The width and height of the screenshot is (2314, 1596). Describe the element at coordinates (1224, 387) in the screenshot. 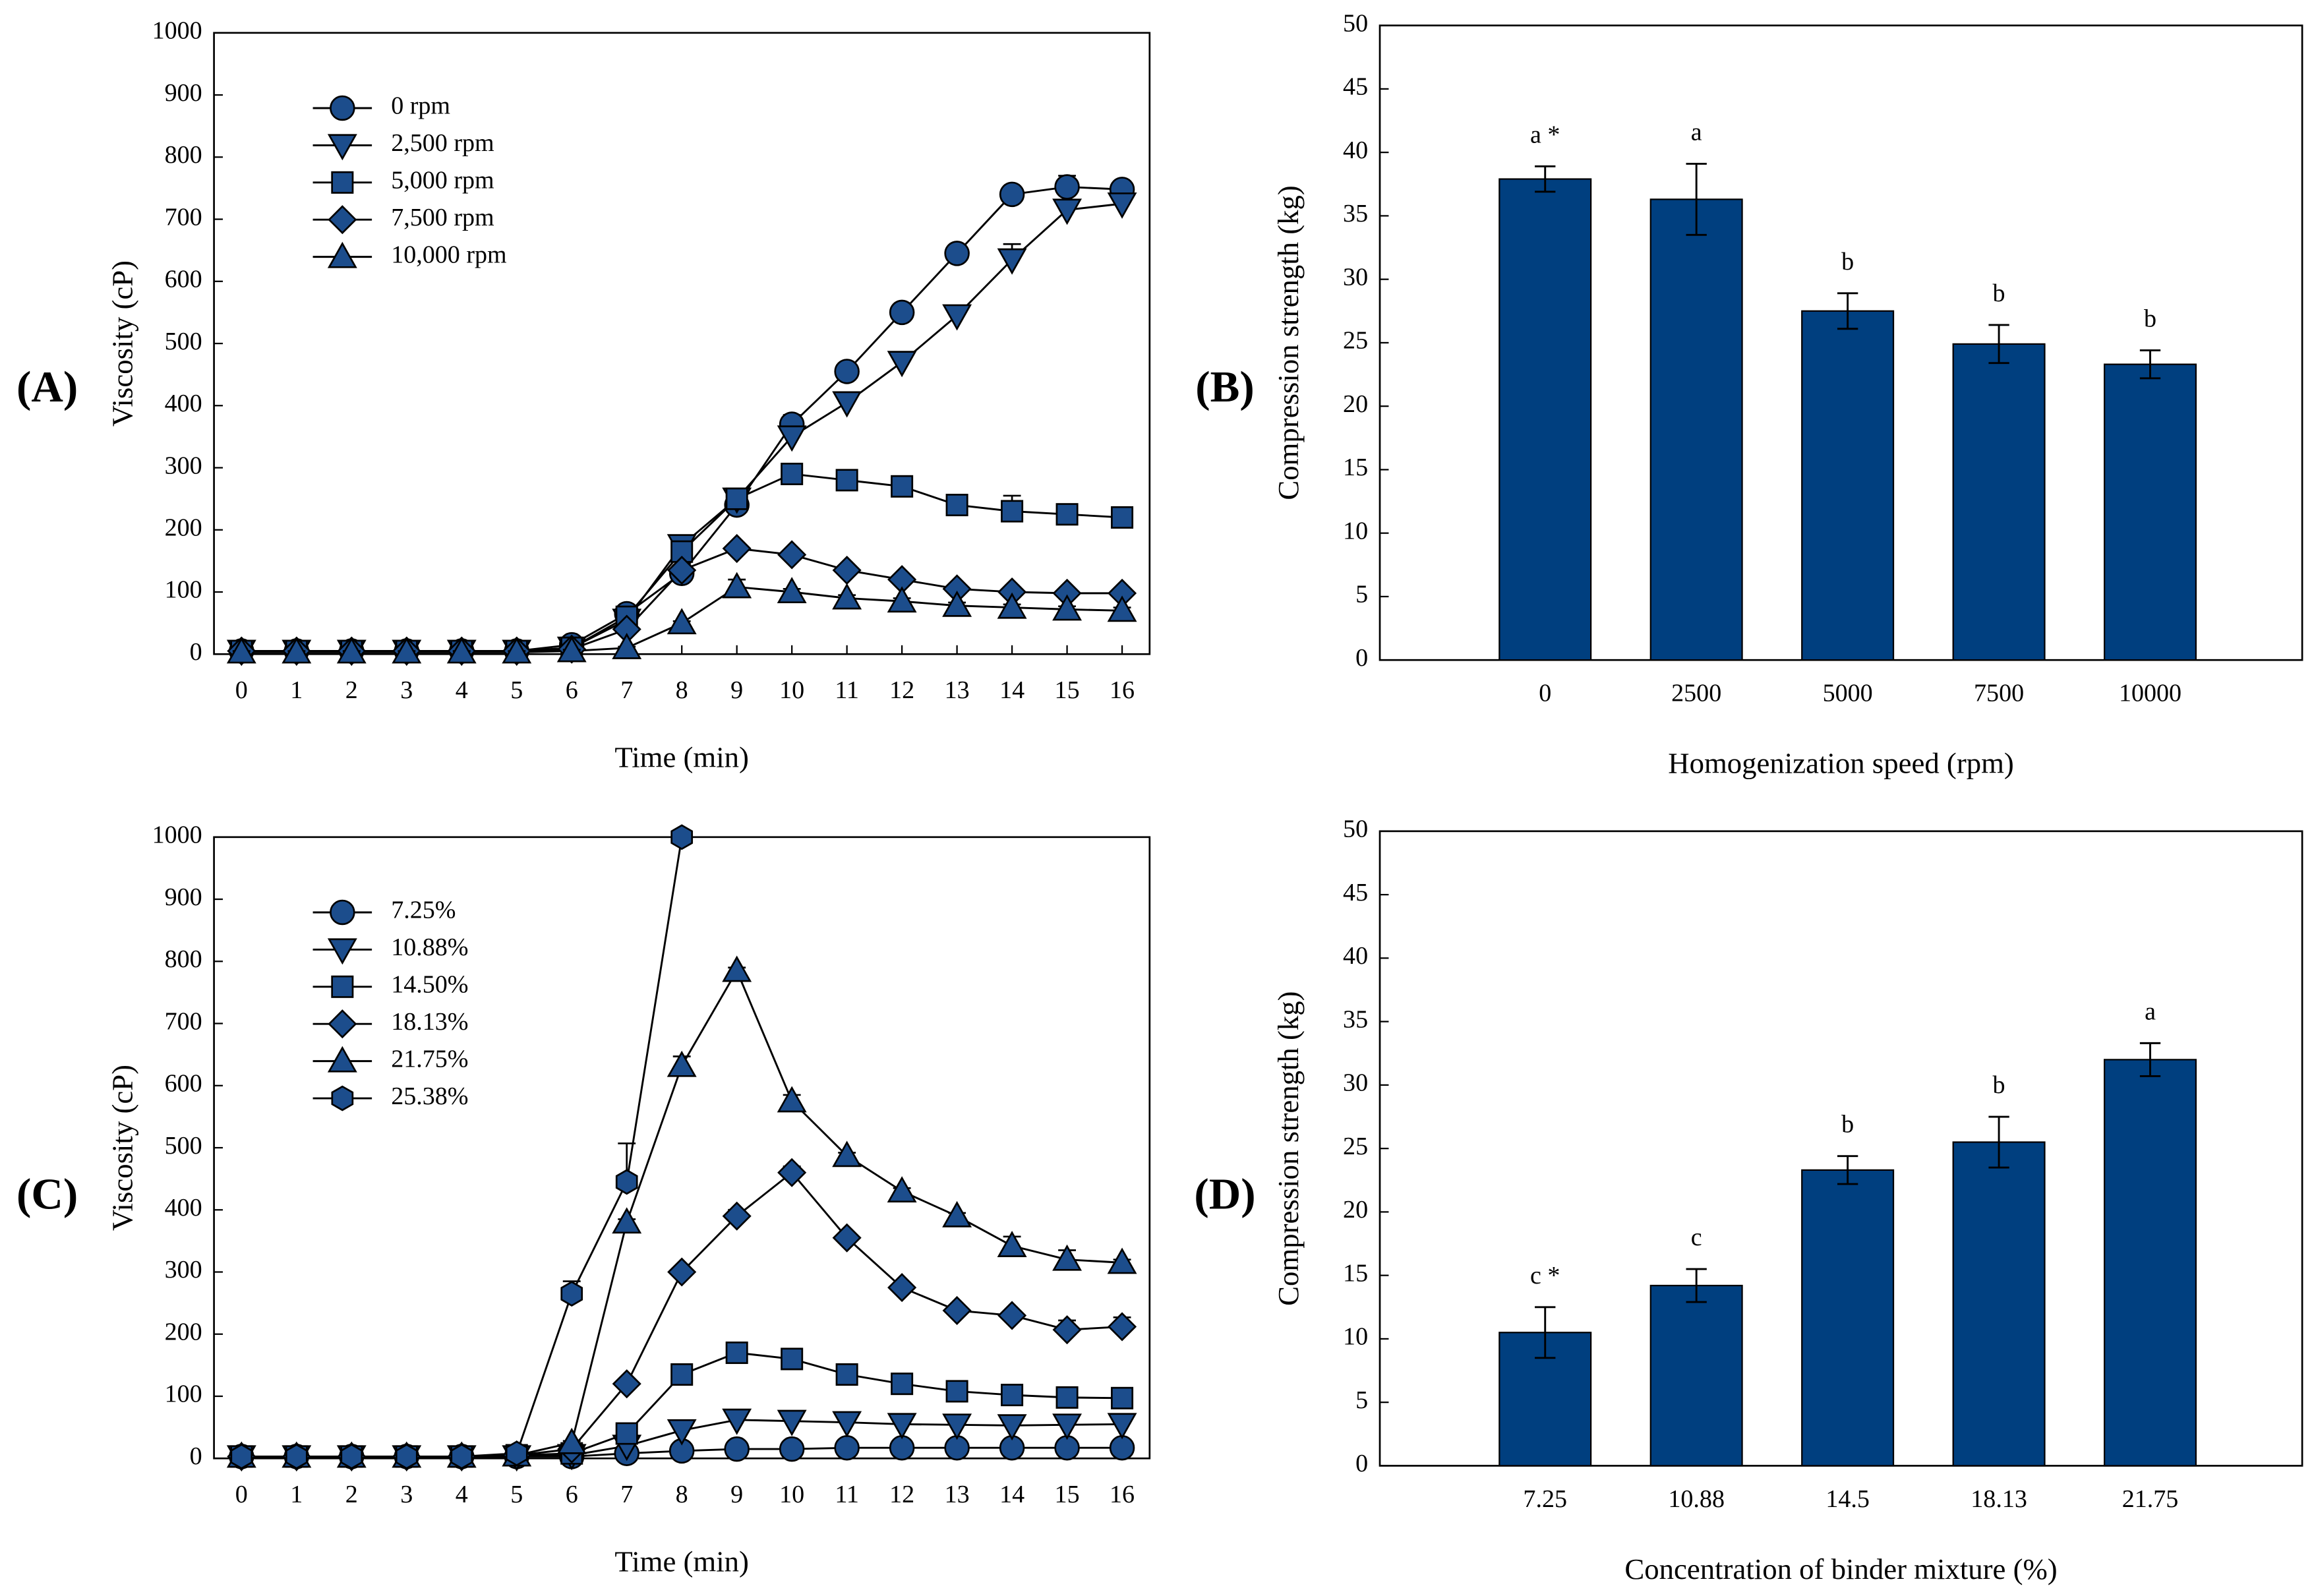

I see `panel-label: (B)` at that location.